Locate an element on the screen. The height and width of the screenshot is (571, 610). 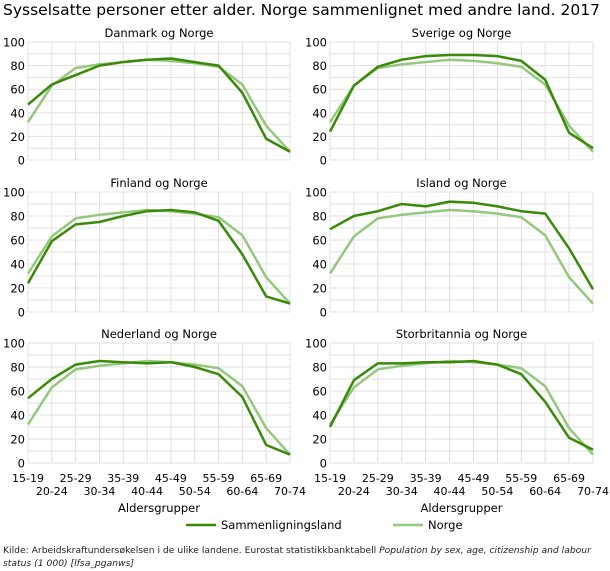
legend: Sammenligningsland Norge is located at coordinates (324, 525).